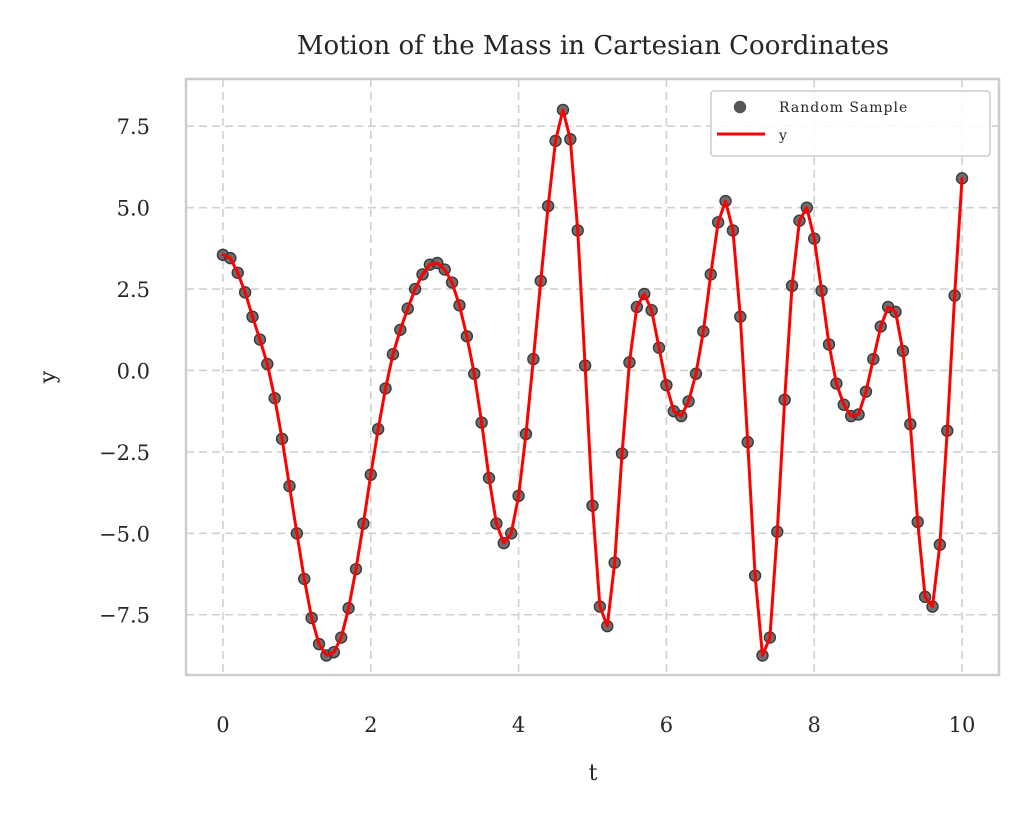 Image resolution: width=1029 pixels, height=819 pixels. What do you see at coordinates (843, 108) in the screenshot?
I see `legend-label-random-sample: Random Sample` at bounding box center [843, 108].